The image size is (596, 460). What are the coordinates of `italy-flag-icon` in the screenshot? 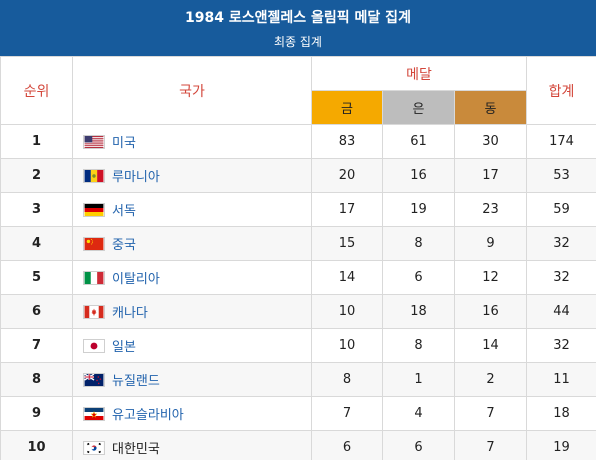 It's located at (94, 277).